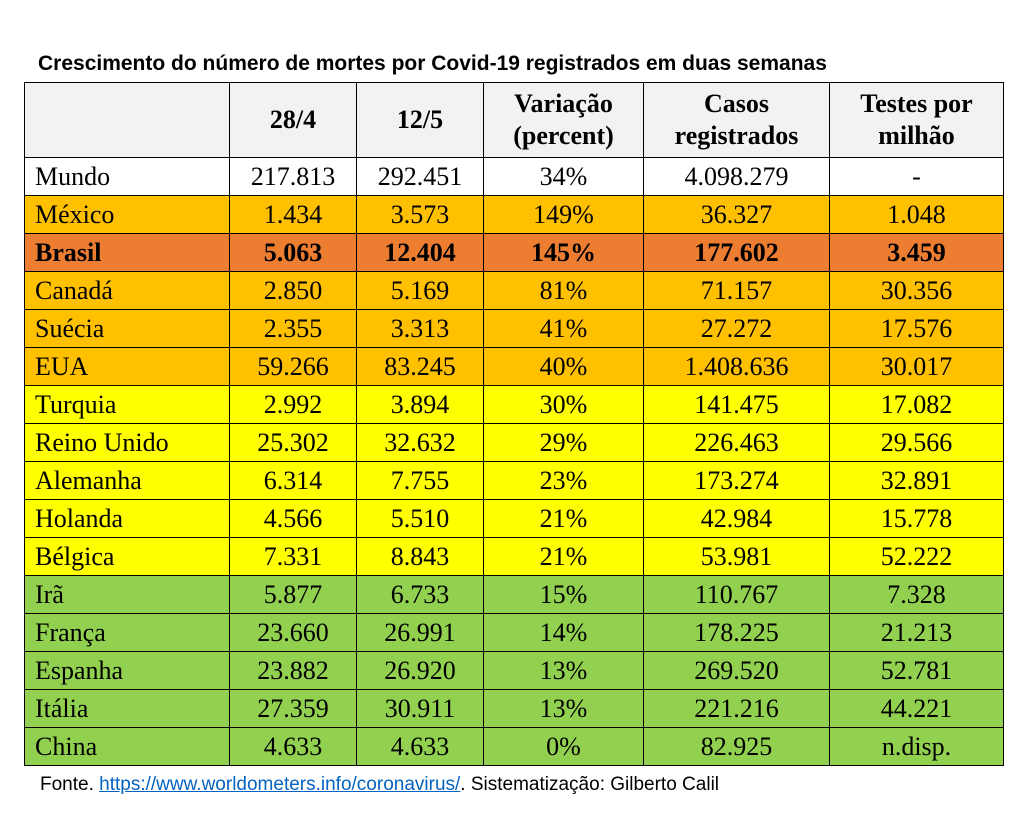 This screenshot has height=833, width=1024. I want to click on cell-country: Canadá, so click(127, 290).